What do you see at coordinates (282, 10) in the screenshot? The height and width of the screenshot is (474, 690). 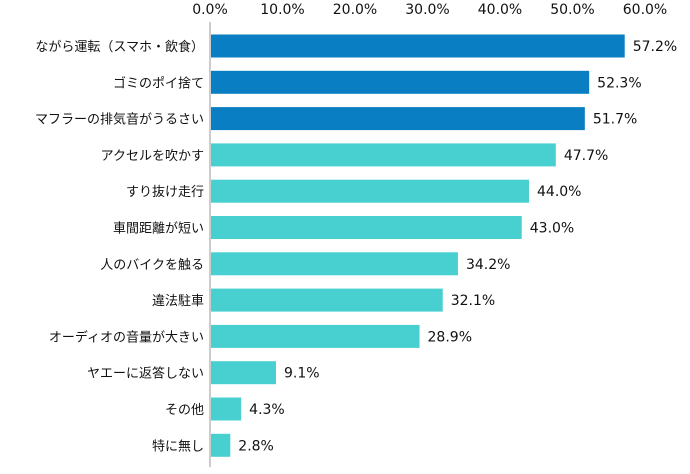 I see `x-tick-label: 10.0%` at bounding box center [282, 10].